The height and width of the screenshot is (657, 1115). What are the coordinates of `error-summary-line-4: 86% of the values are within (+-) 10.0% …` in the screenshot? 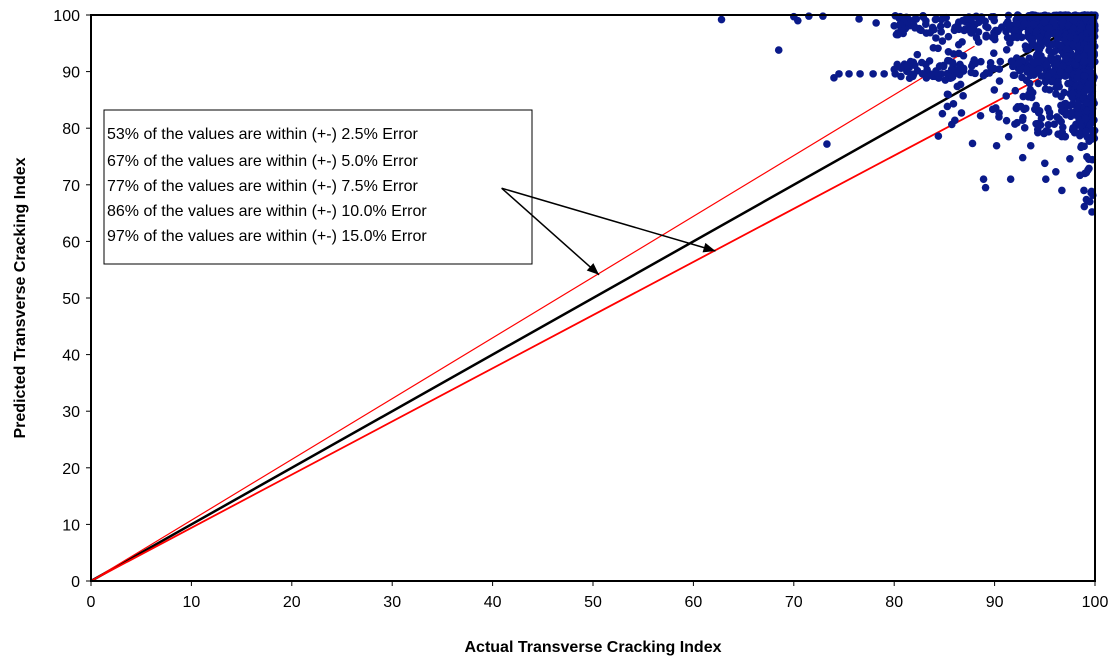 It's located at (267, 211).